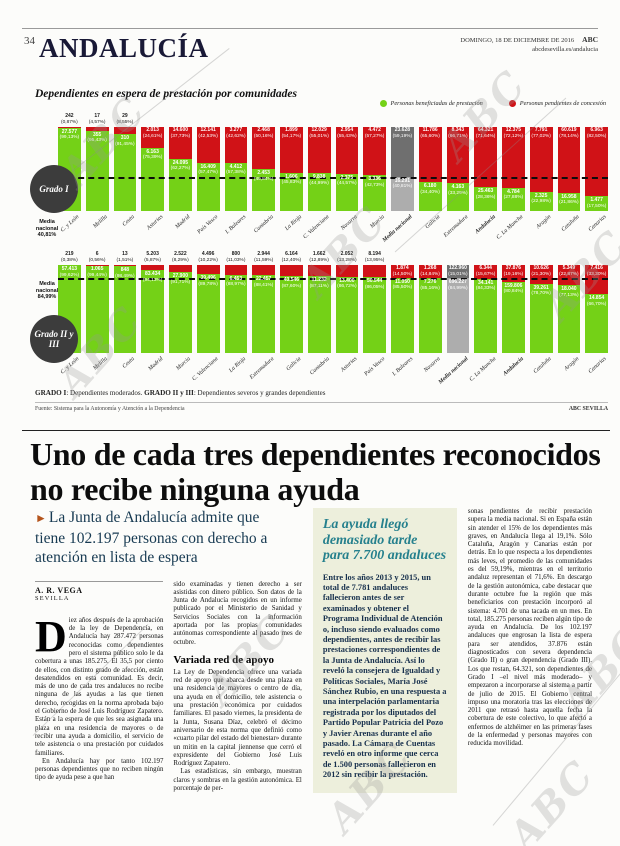 The width and height of the screenshot is (620, 846). I want to click on pending-value-label: 6.164 (12,40%), so click(291, 257).